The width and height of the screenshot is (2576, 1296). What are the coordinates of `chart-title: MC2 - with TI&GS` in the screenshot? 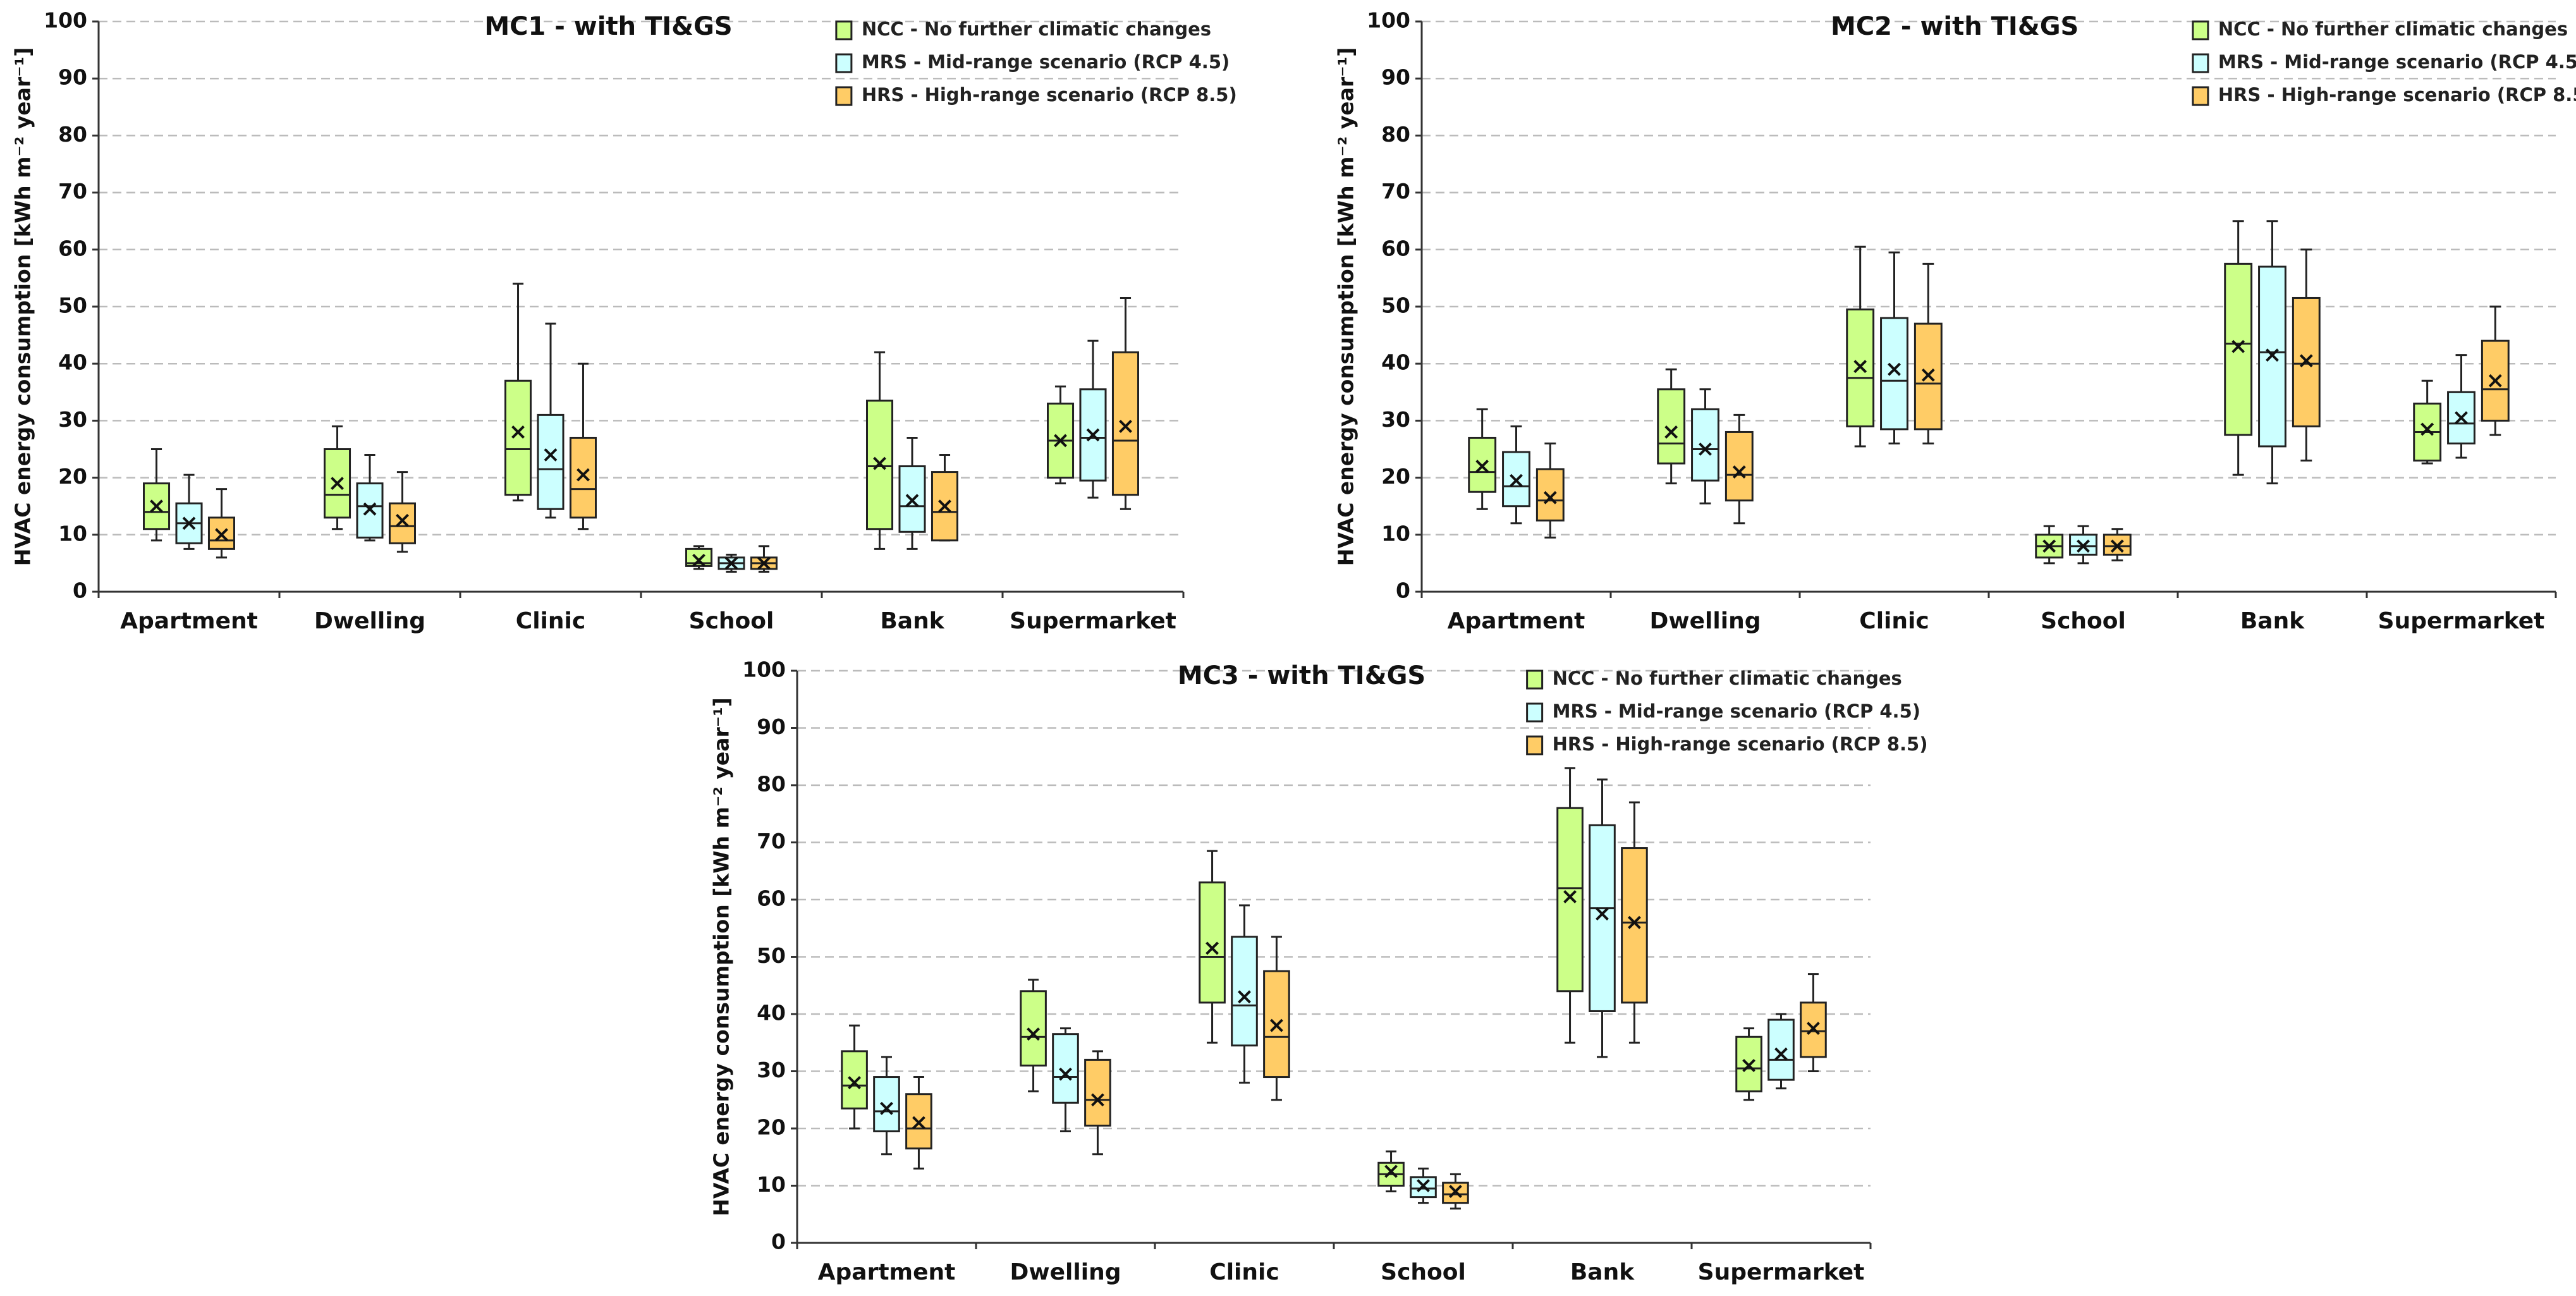 It's located at (1955, 26).